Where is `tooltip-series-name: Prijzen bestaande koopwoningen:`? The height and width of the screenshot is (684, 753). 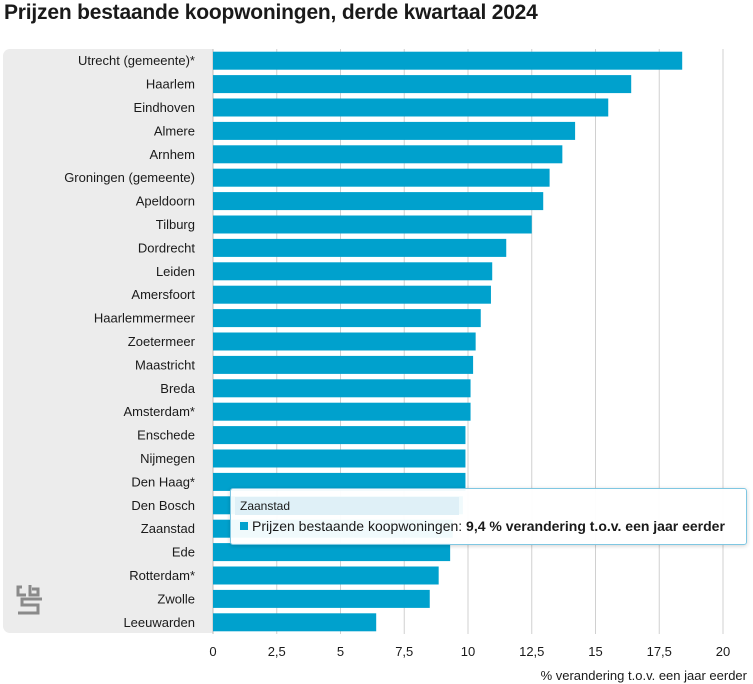 tooltip-series-name: Prijzen bestaande koopwoningen: is located at coordinates (357, 526).